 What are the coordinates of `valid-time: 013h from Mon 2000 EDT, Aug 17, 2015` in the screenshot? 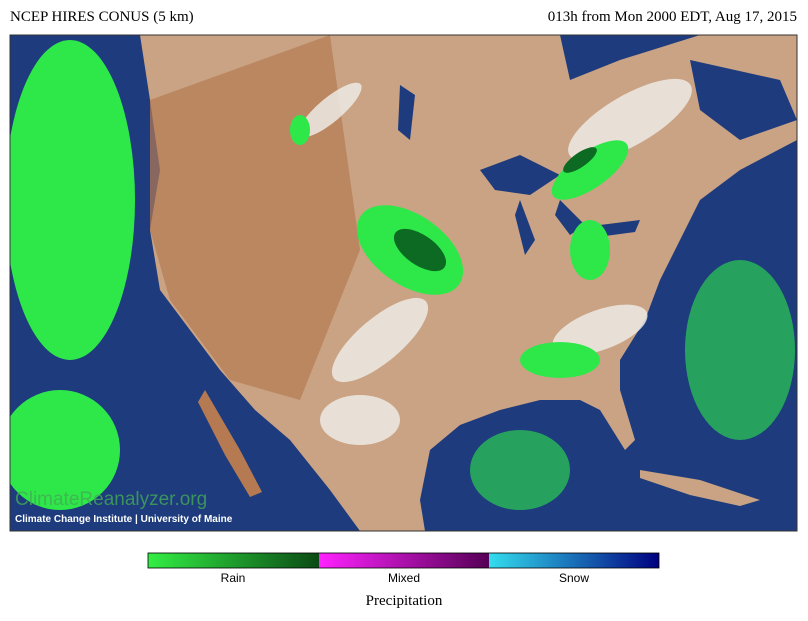 It's located at (672, 17).